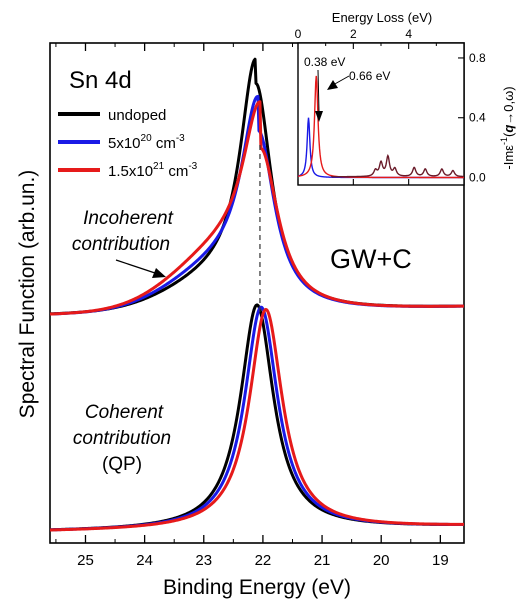 The image size is (523, 605). I want to click on main-x-tick-label-21: 21, so click(322, 560).